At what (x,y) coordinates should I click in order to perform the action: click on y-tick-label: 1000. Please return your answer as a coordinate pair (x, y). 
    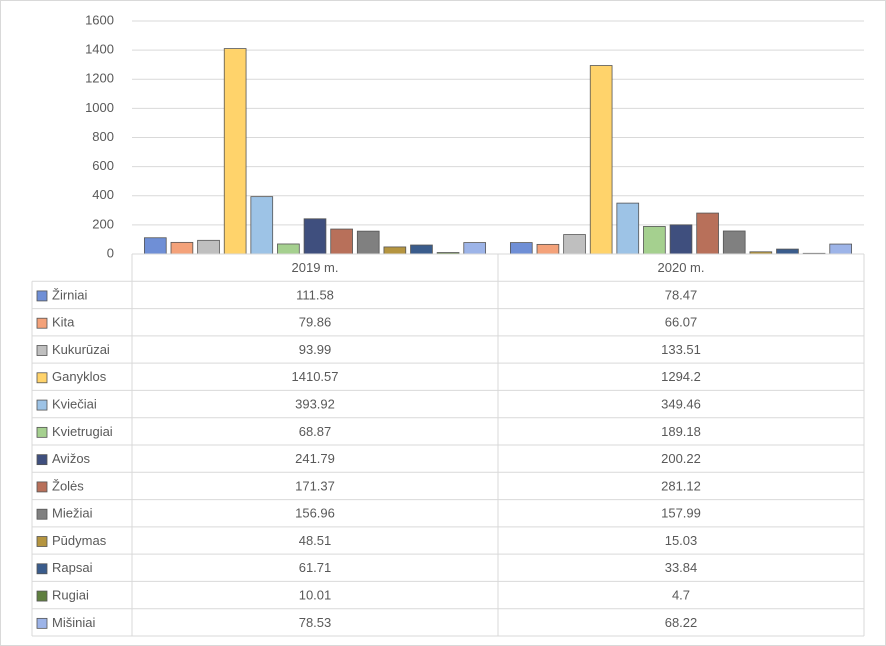
    Looking at the image, I should click on (99, 107).